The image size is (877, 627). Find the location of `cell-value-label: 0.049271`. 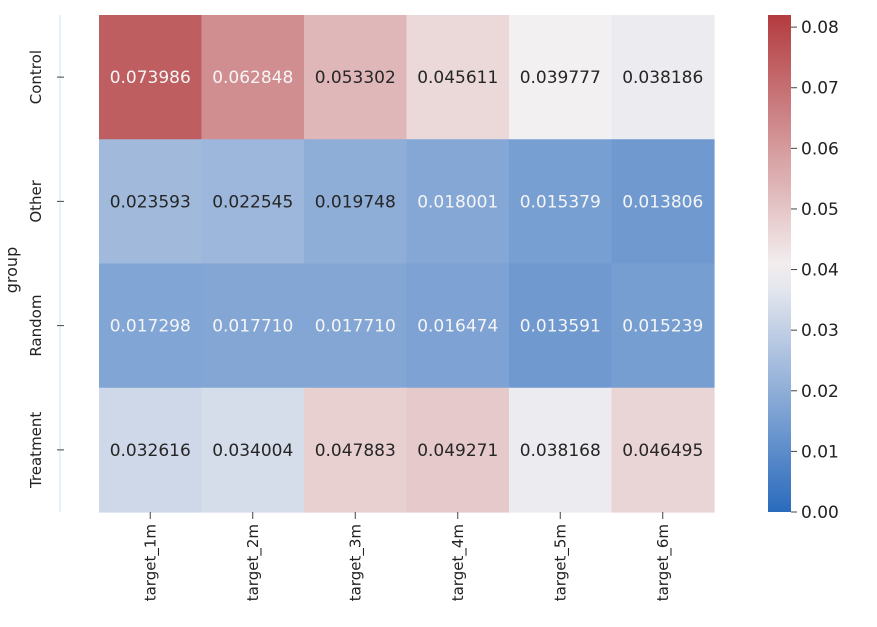

cell-value-label: 0.049271 is located at coordinates (457, 451).